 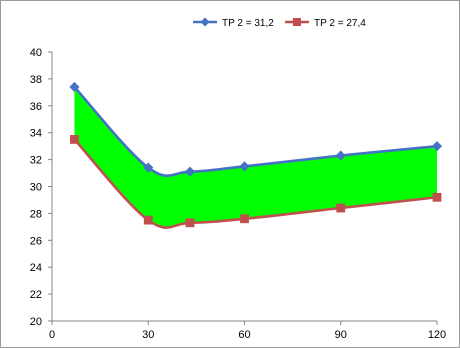 What do you see at coordinates (148, 335) in the screenshot?
I see `x-tick-label: 30` at bounding box center [148, 335].